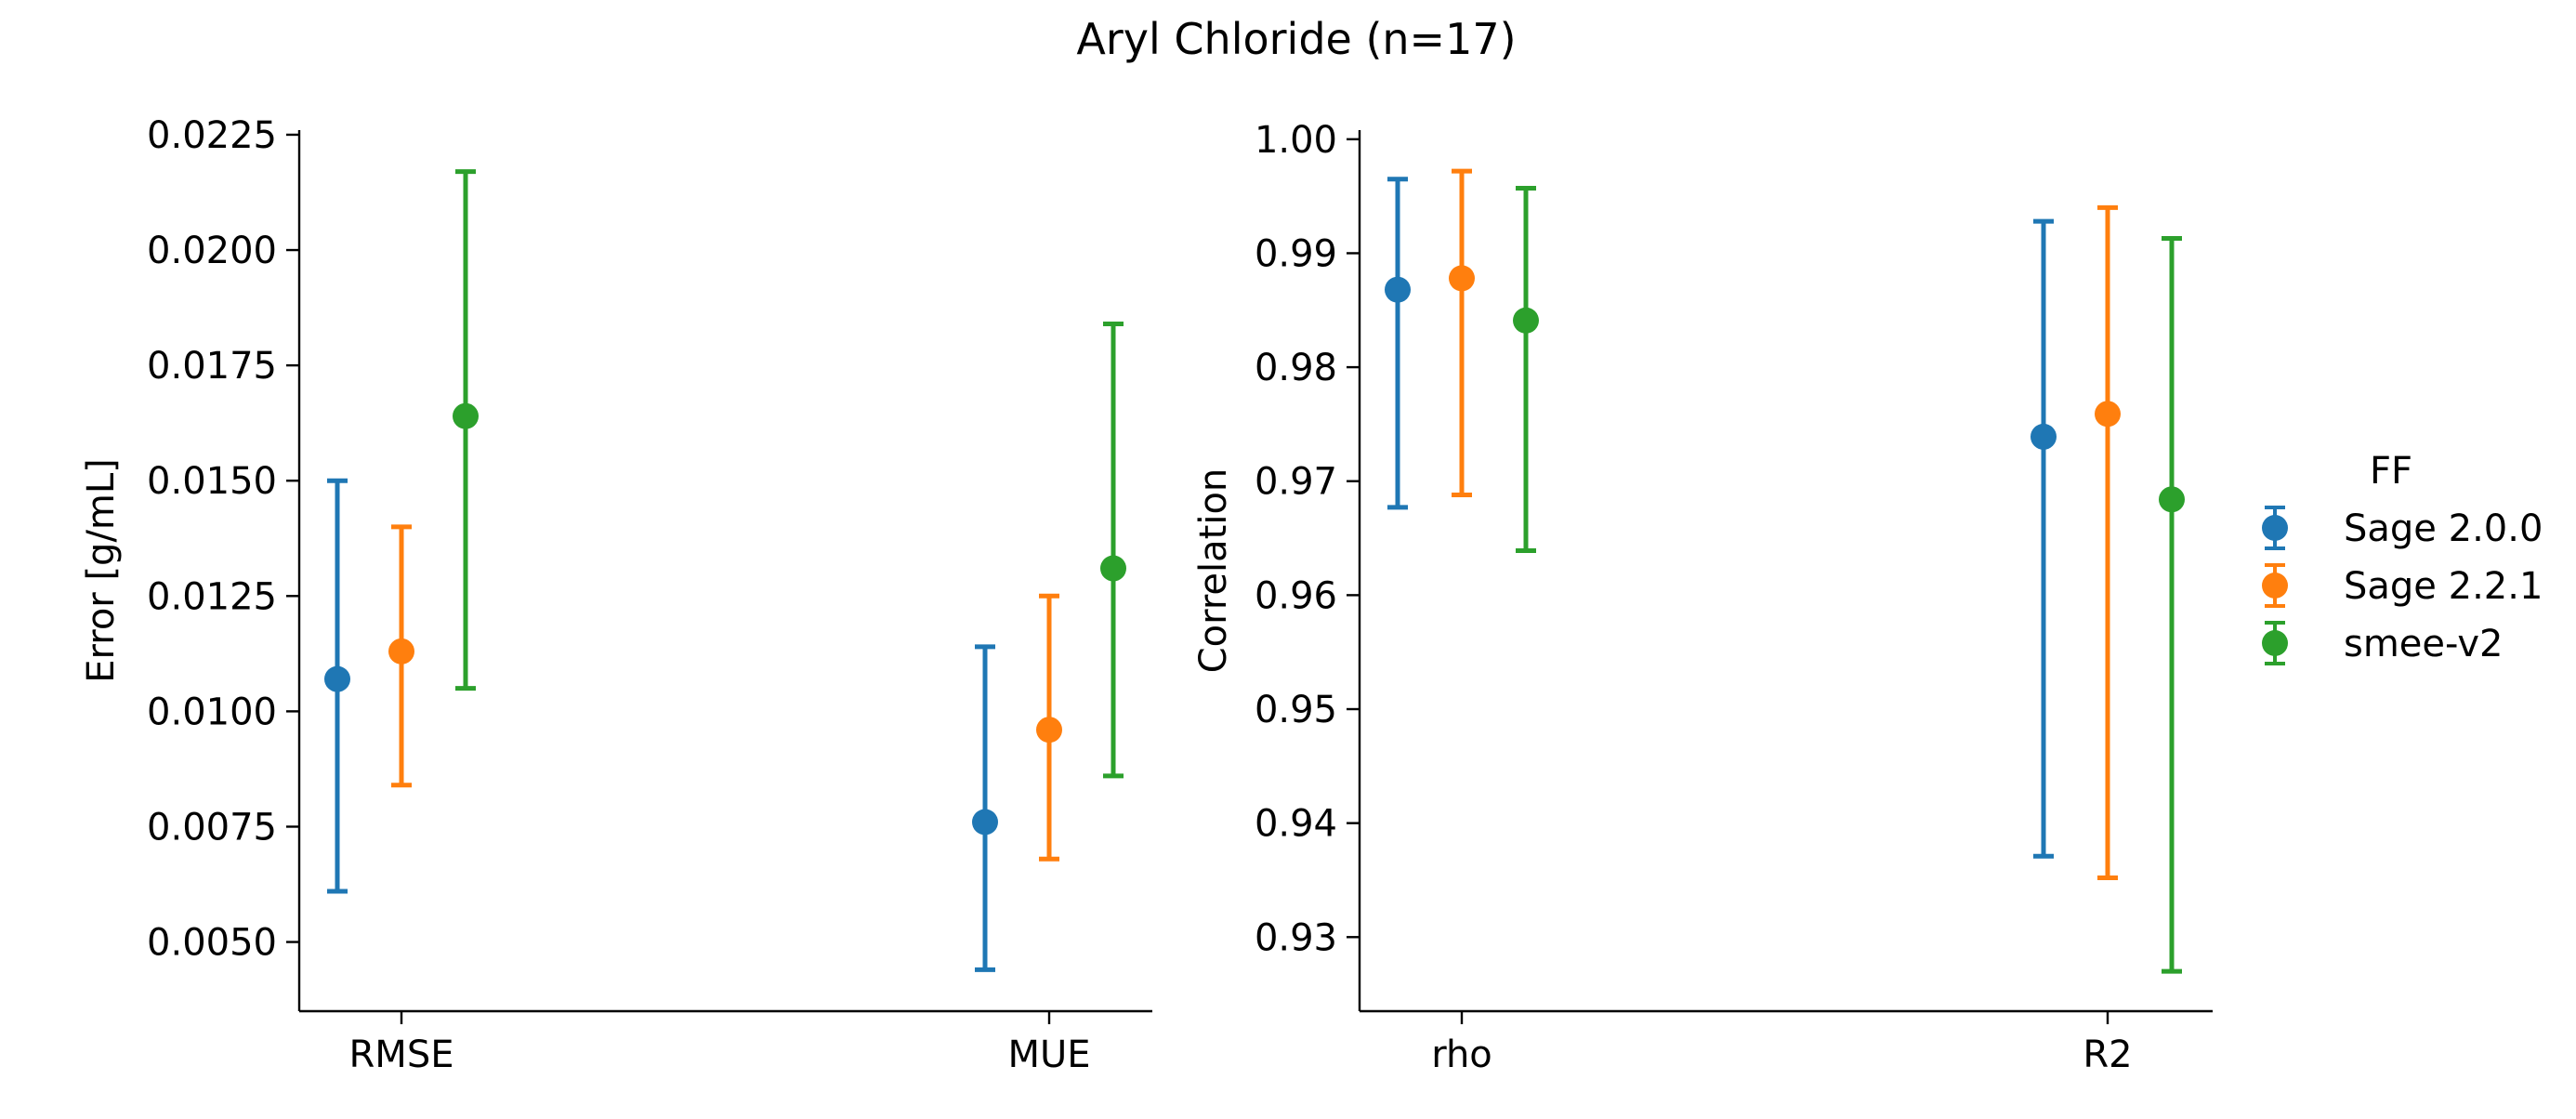 The width and height of the screenshot is (2576, 1119). Describe the element at coordinates (1296, 140) in the screenshot. I see `y-tick-label: 1.00` at that location.